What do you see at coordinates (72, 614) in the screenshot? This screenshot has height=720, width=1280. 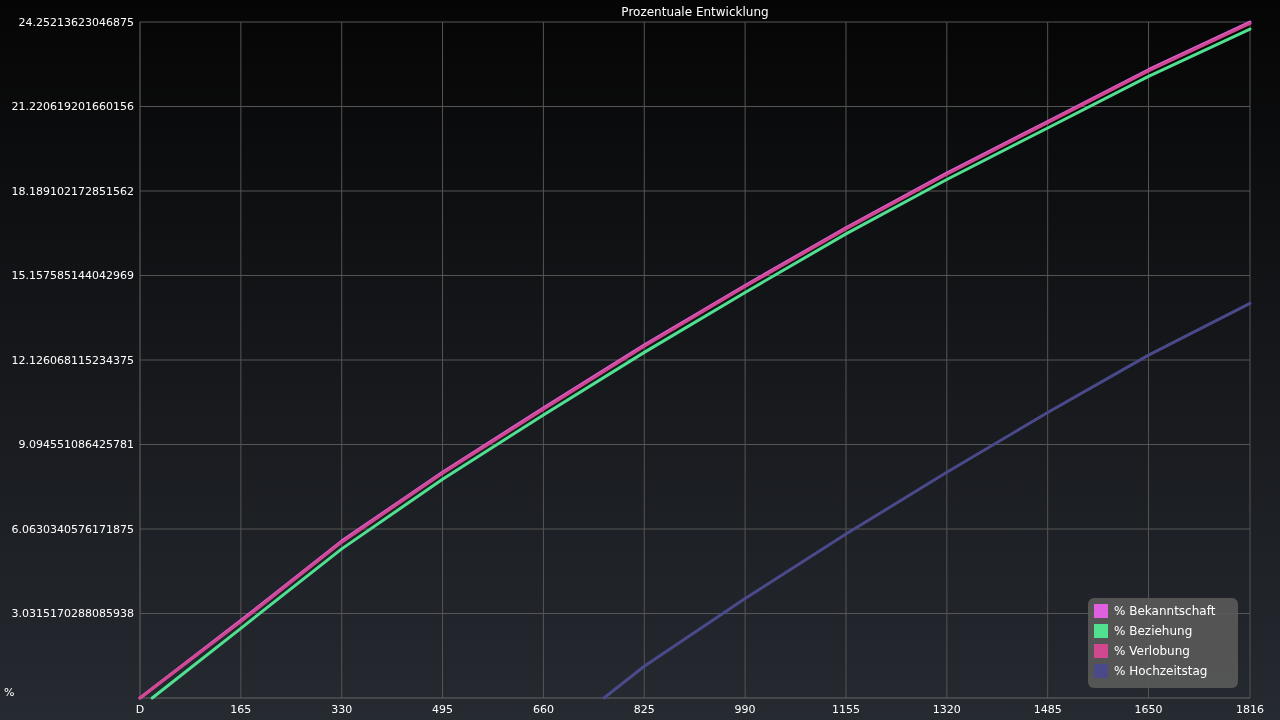 I see `y-tick-label: 3.0315170288085938` at bounding box center [72, 614].